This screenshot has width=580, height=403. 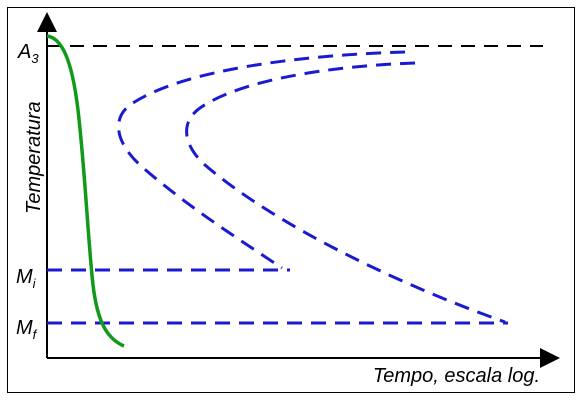 I want to click on mi-label: Mi, so click(x=26, y=278).